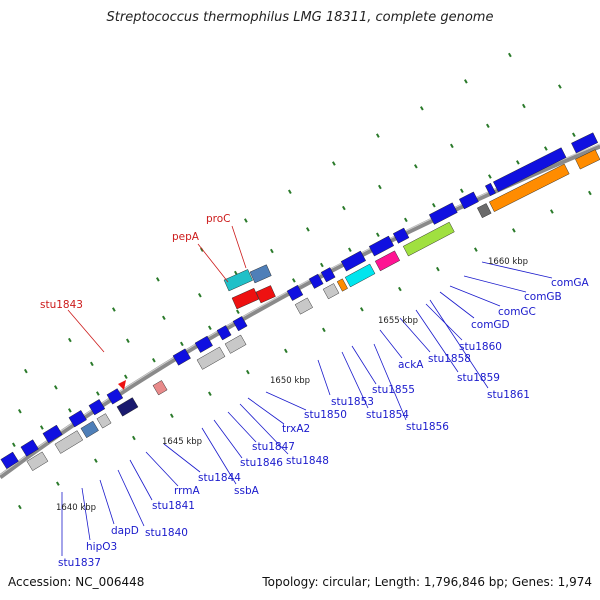 The width and height of the screenshot is (600, 600). Describe the element at coordinates (182, 442) in the screenshot. I see `tick-1645-kbp: 1645 kbp` at that location.